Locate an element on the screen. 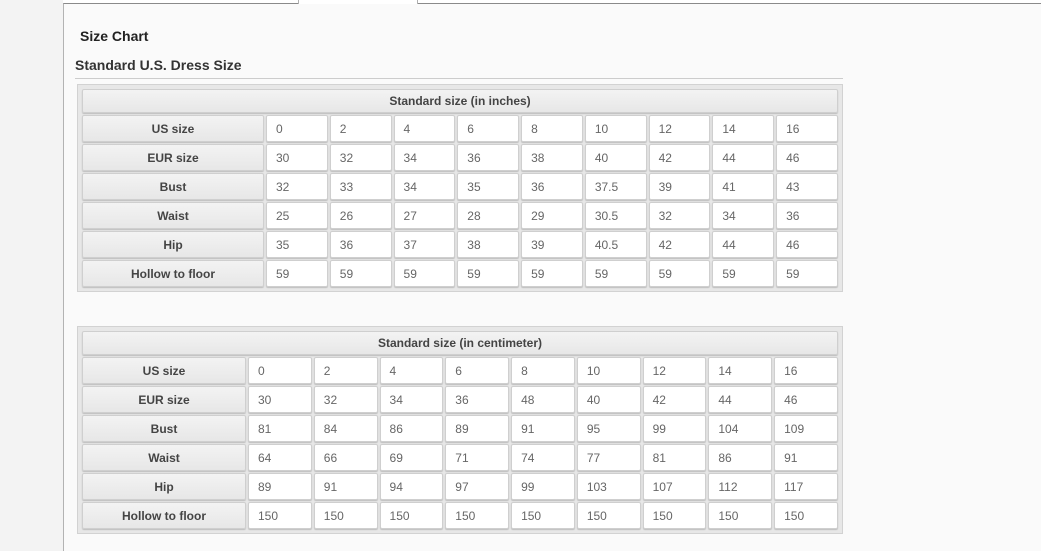 This screenshot has height=551, width=1041. value-cell: 64 is located at coordinates (280, 457).